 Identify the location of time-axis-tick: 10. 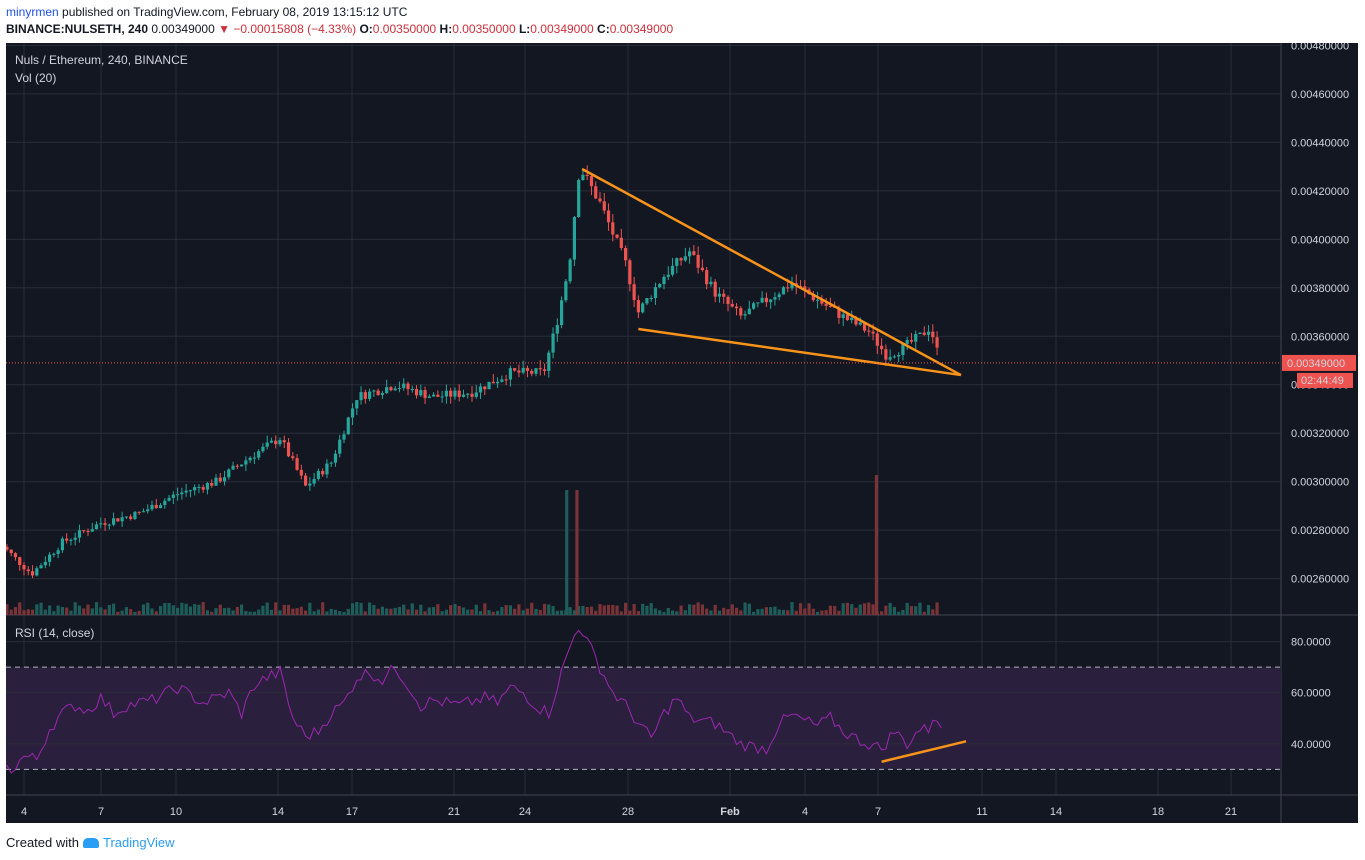
(176, 812).